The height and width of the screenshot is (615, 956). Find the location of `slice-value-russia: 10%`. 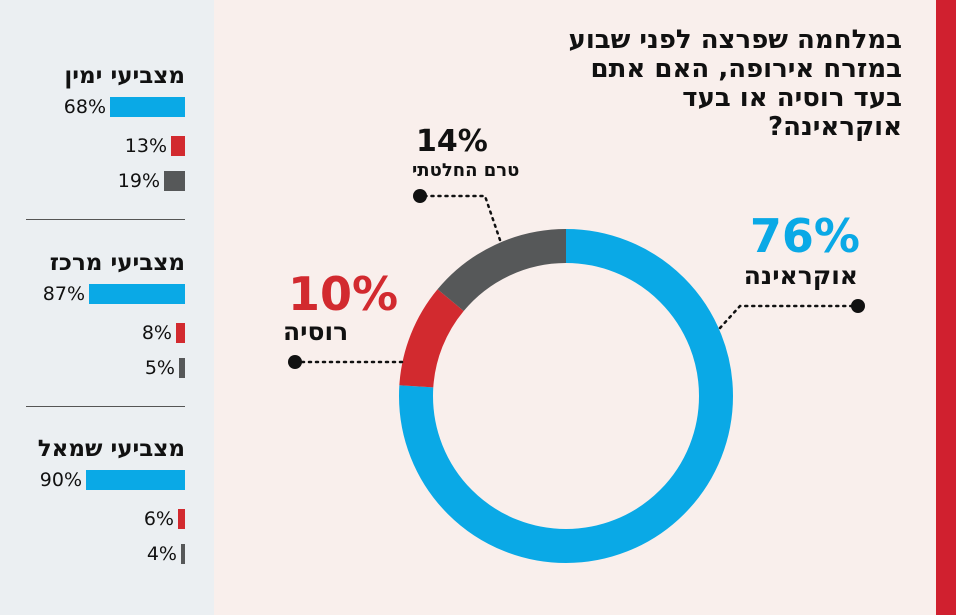

slice-value-russia: 10% is located at coordinates (343, 294).